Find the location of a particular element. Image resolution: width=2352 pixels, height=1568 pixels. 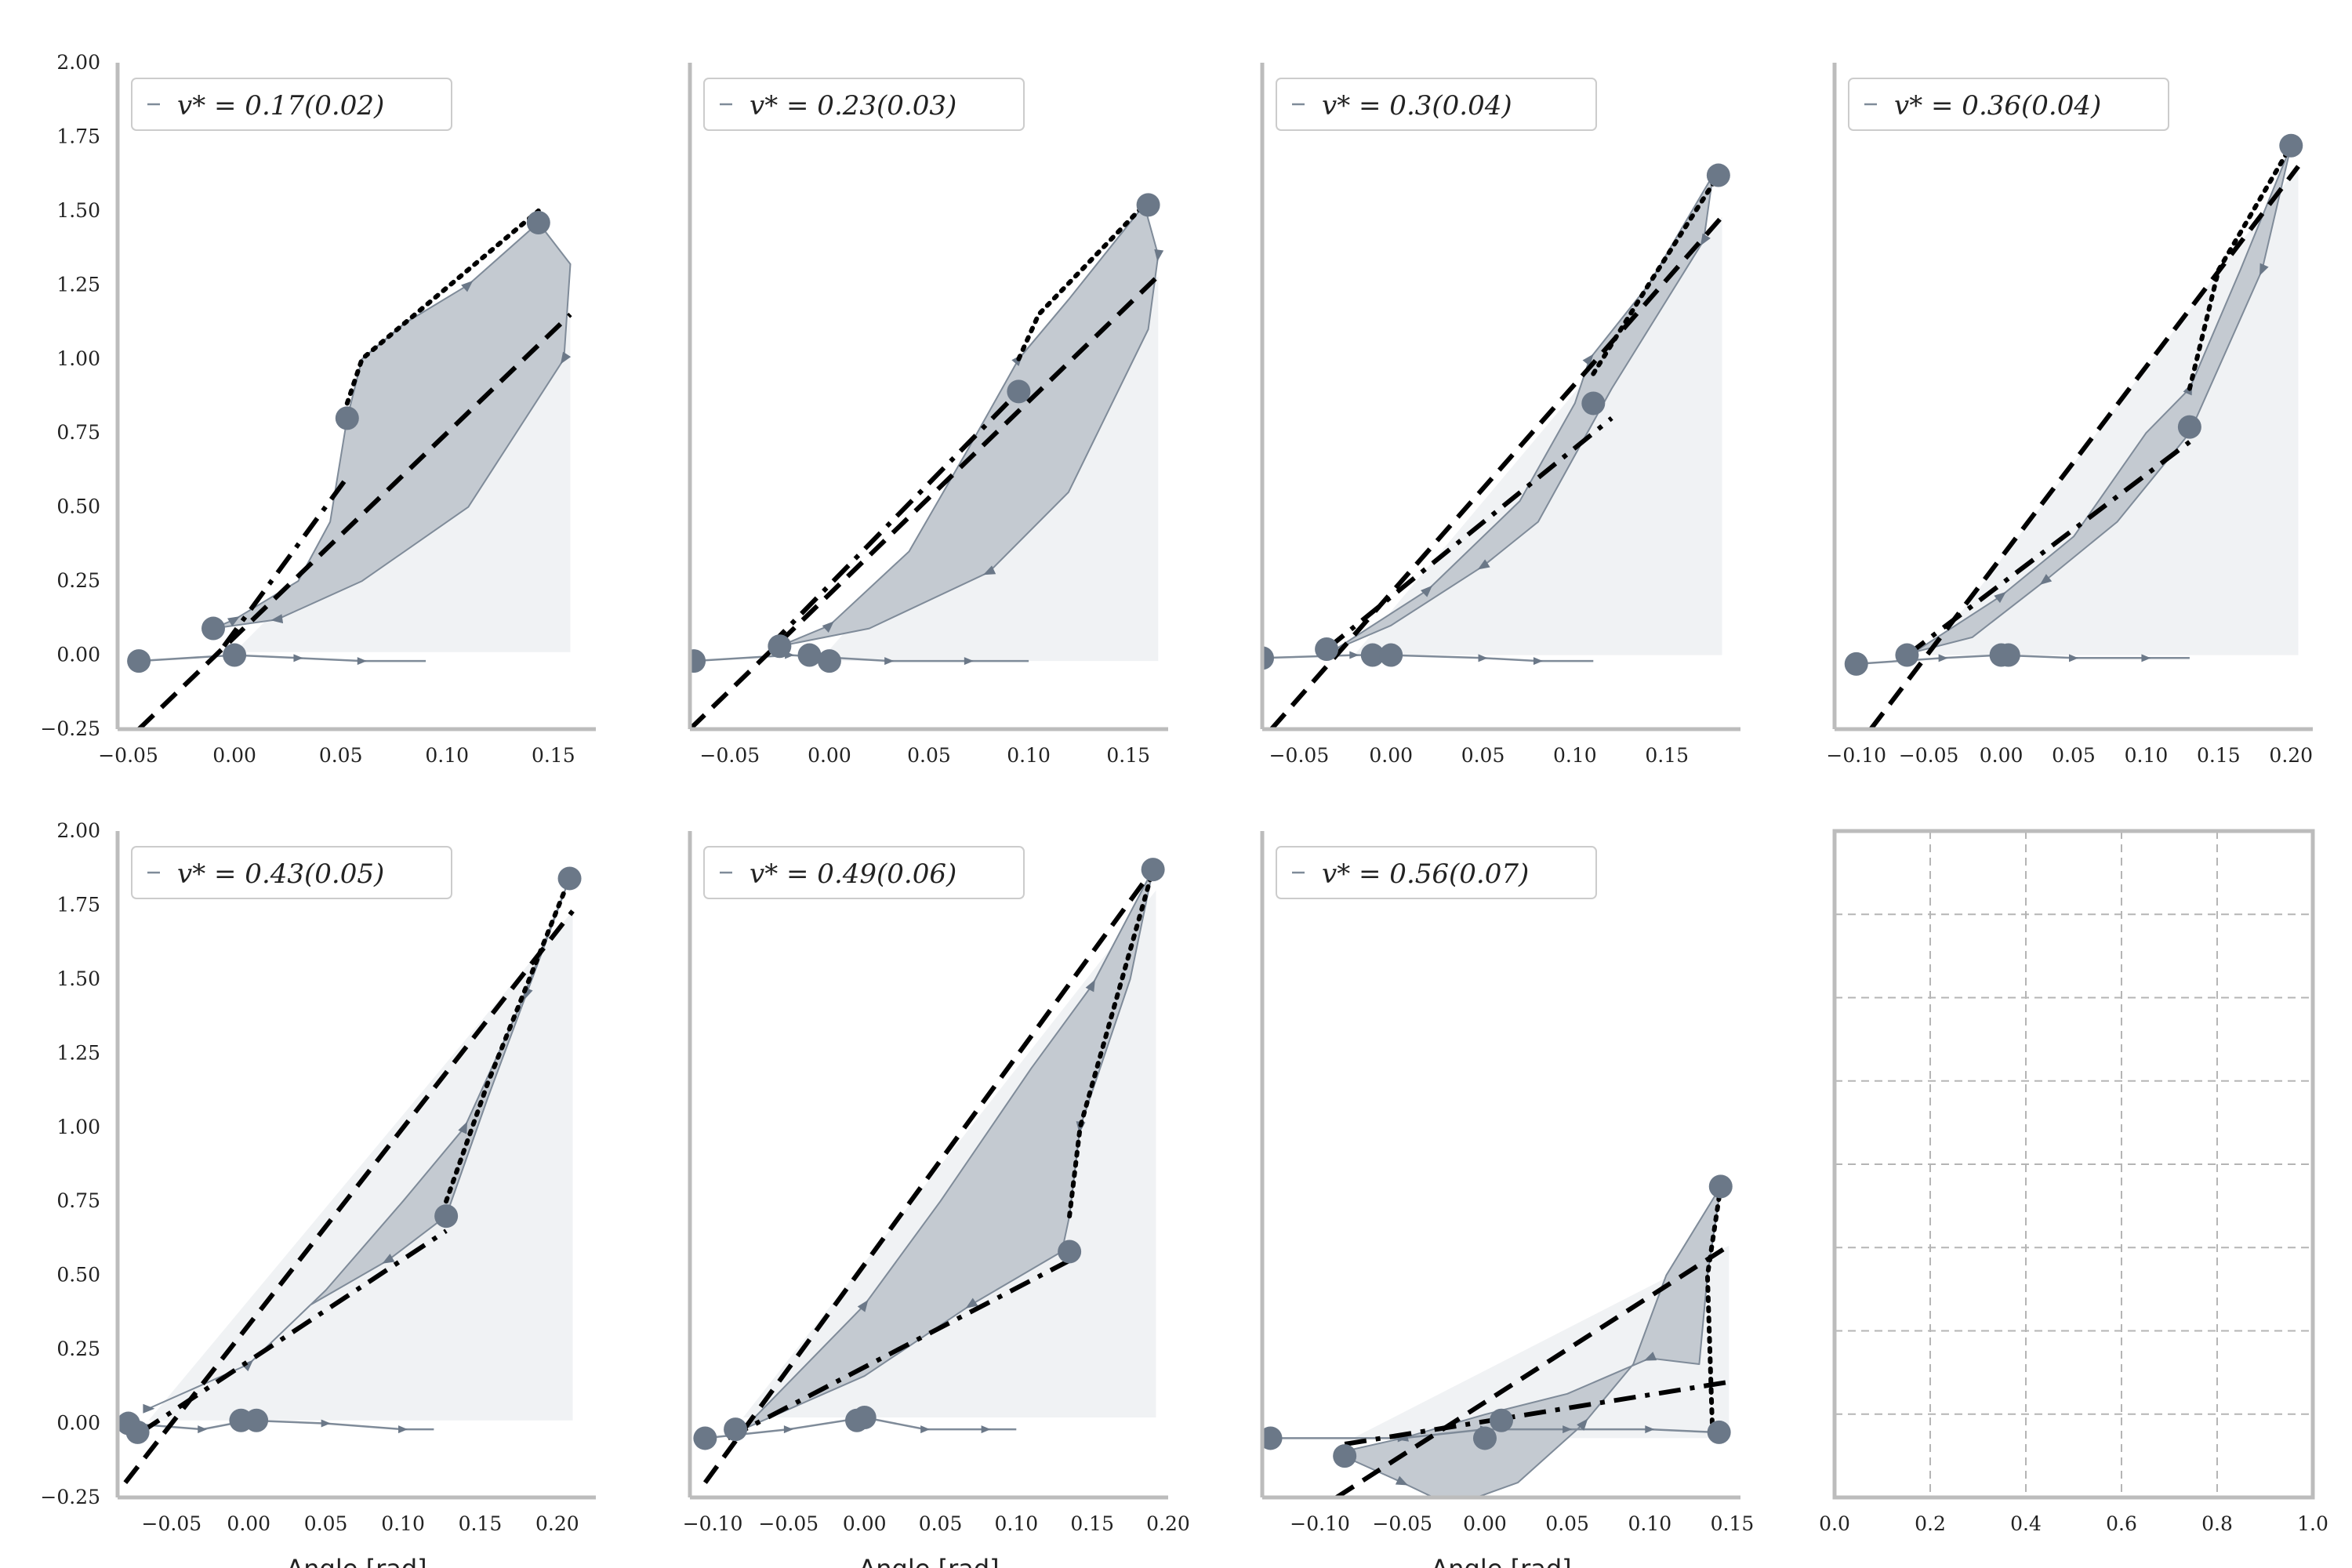

y-tick-label: 1.50 is located at coordinates (78, 210).